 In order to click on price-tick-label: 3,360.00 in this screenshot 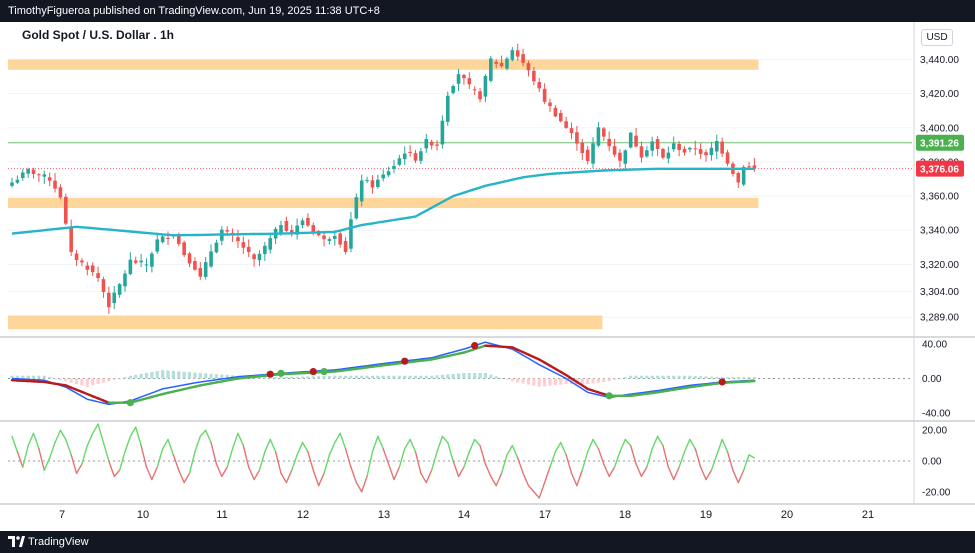, I will do `click(939, 197)`.